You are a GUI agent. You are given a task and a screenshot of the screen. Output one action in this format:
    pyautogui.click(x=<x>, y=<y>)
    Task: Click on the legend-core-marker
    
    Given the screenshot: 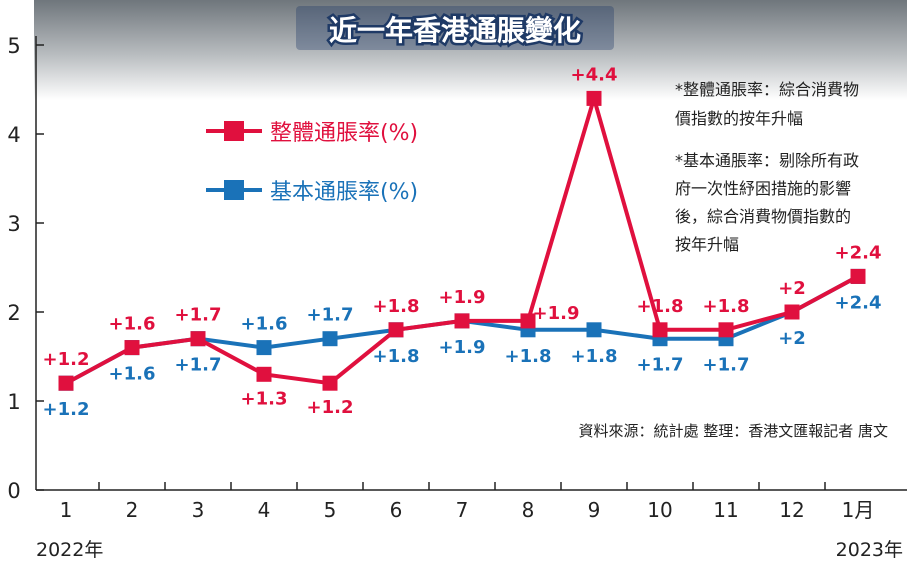 What is the action you would take?
    pyautogui.click(x=234, y=190)
    